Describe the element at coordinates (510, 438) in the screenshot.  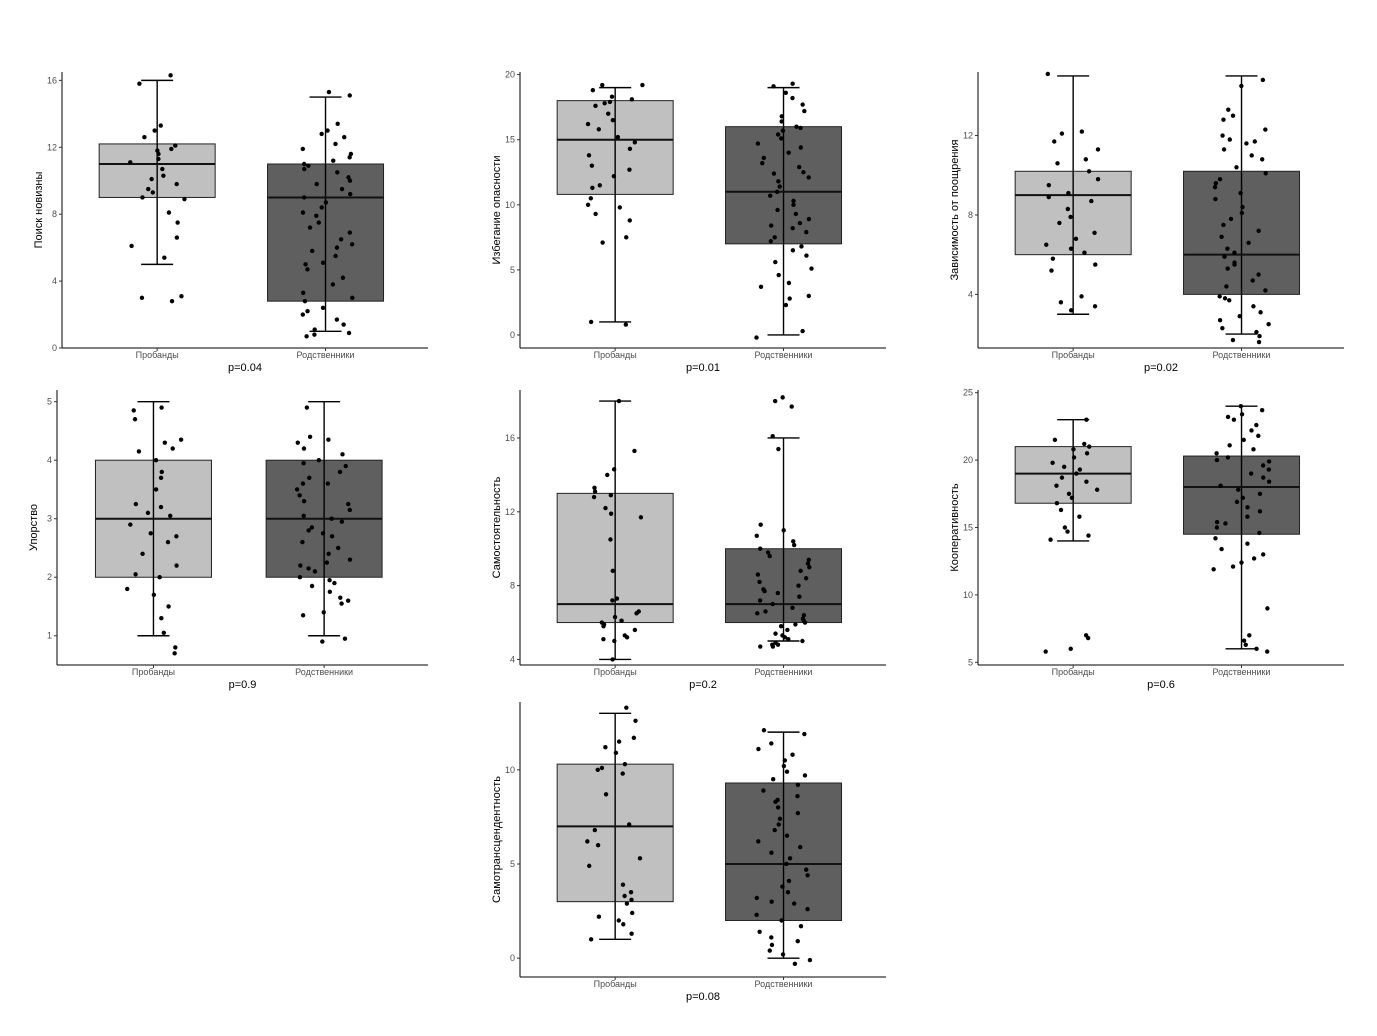
I see `y-tick-label: 16` at that location.